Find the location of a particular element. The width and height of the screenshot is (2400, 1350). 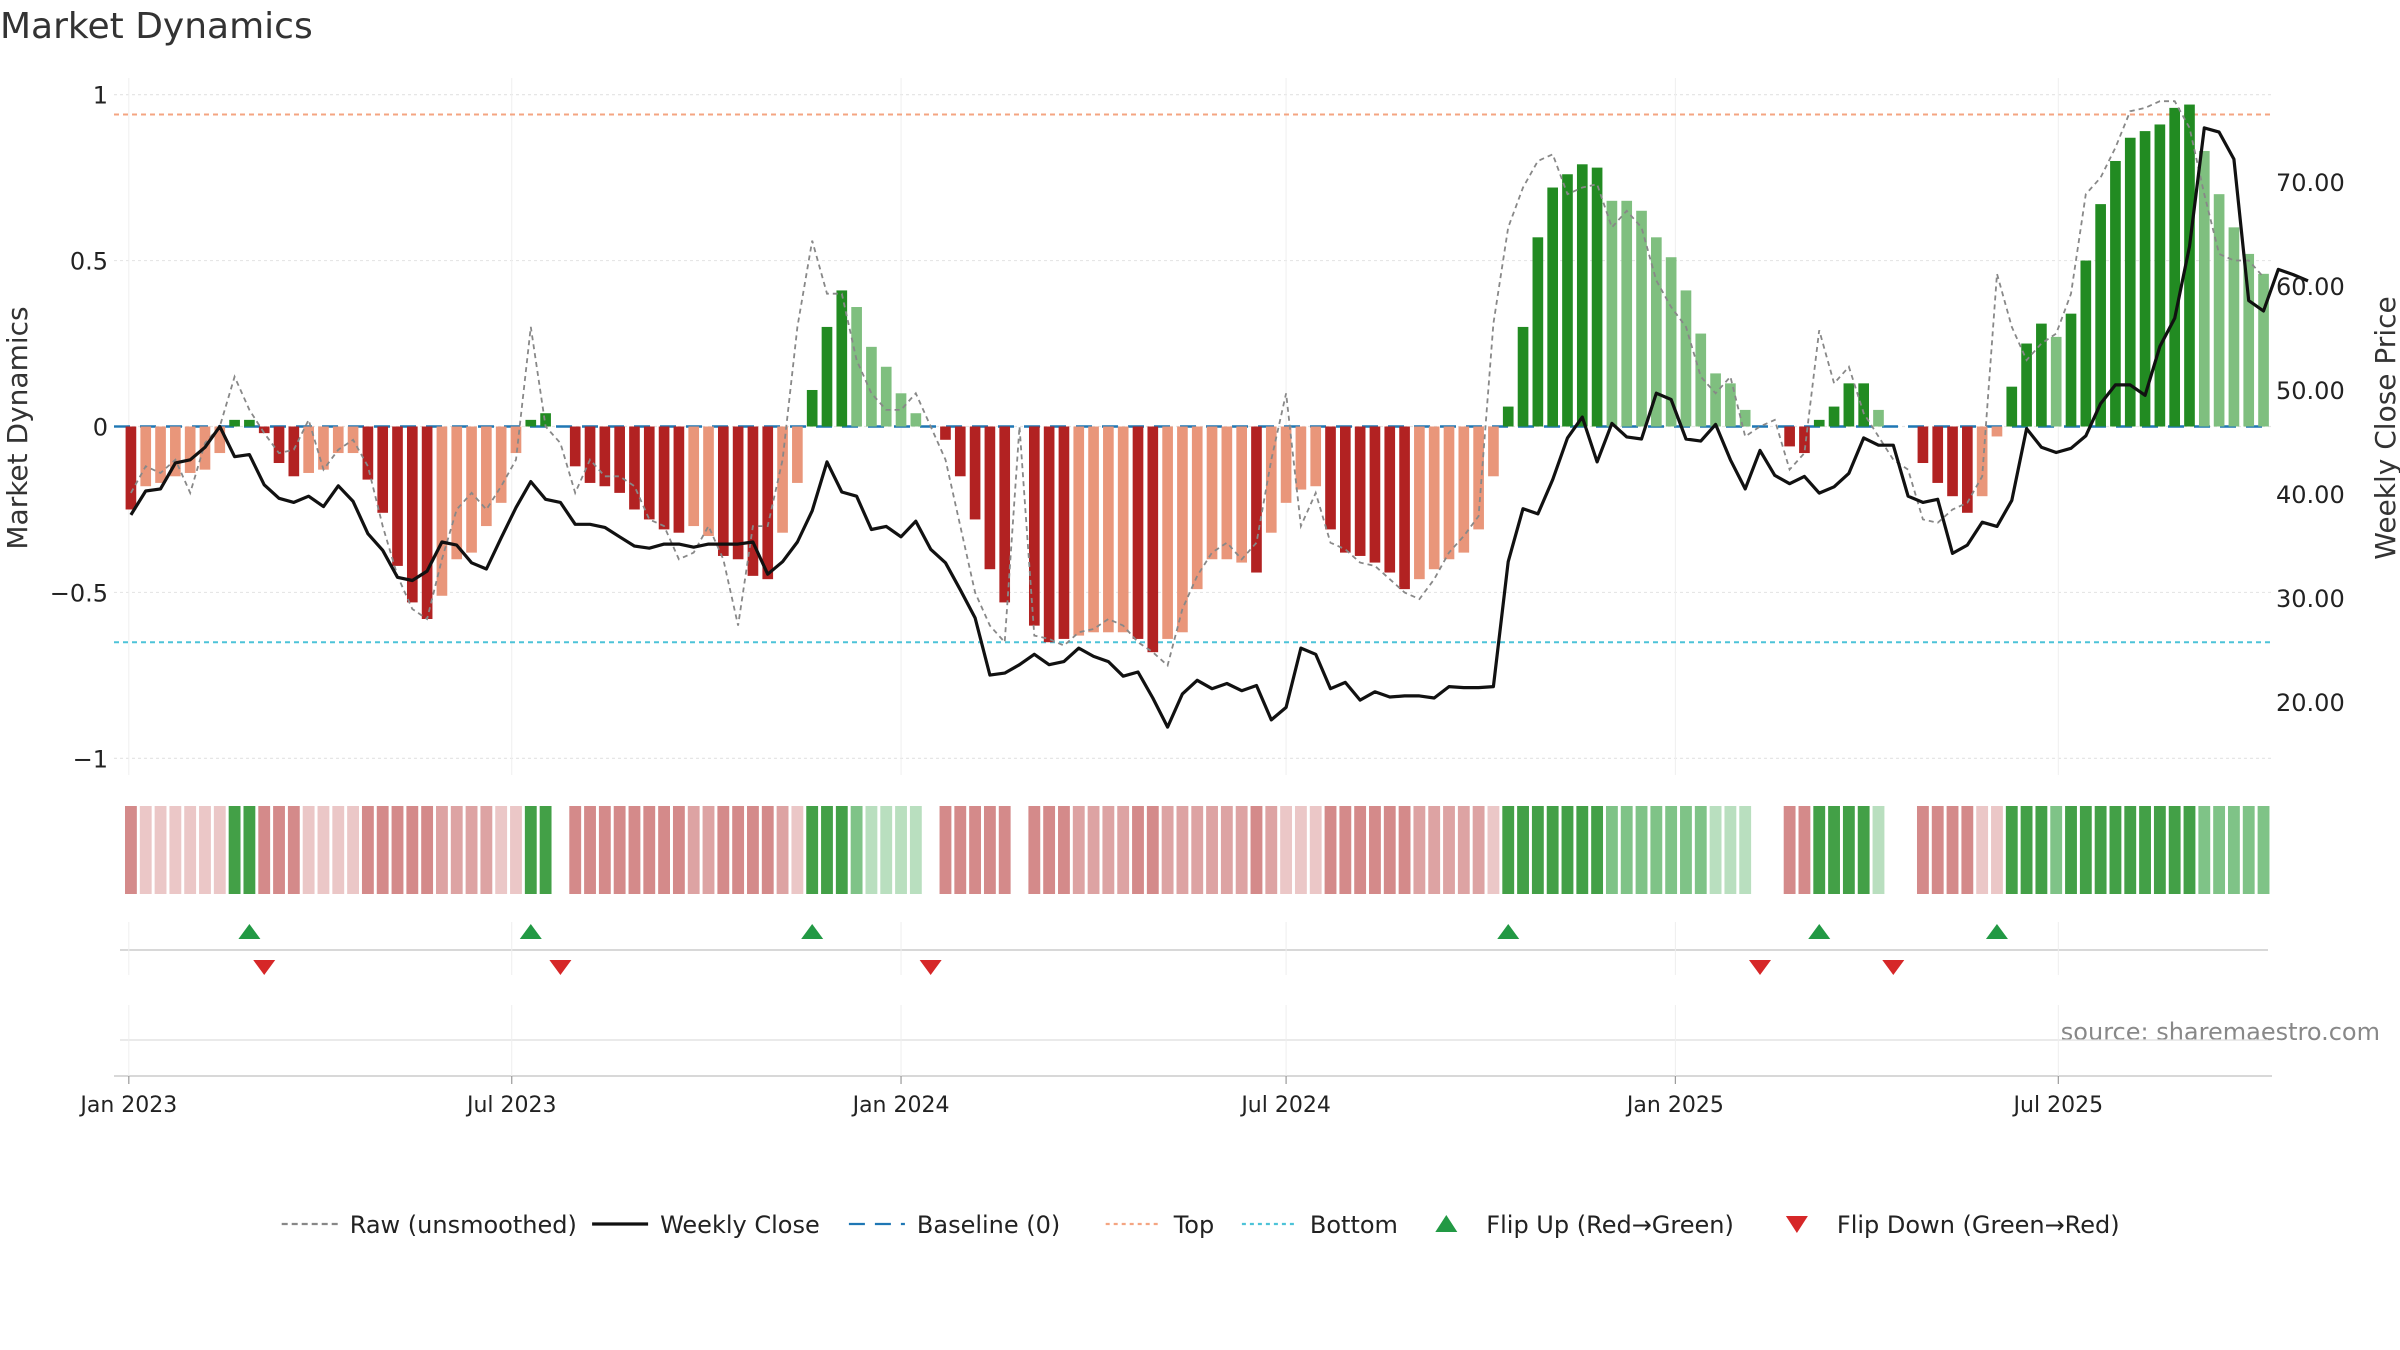

x-tick-label-3: Jul 2024 is located at coordinates (1285, 1105).